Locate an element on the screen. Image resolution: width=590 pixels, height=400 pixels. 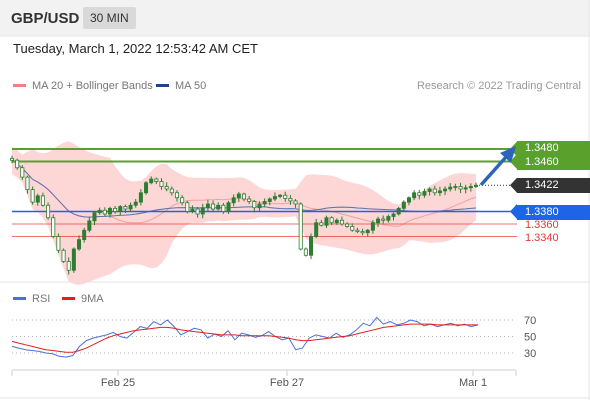
price-label-r1: 1.3480 is located at coordinates (553, 148).